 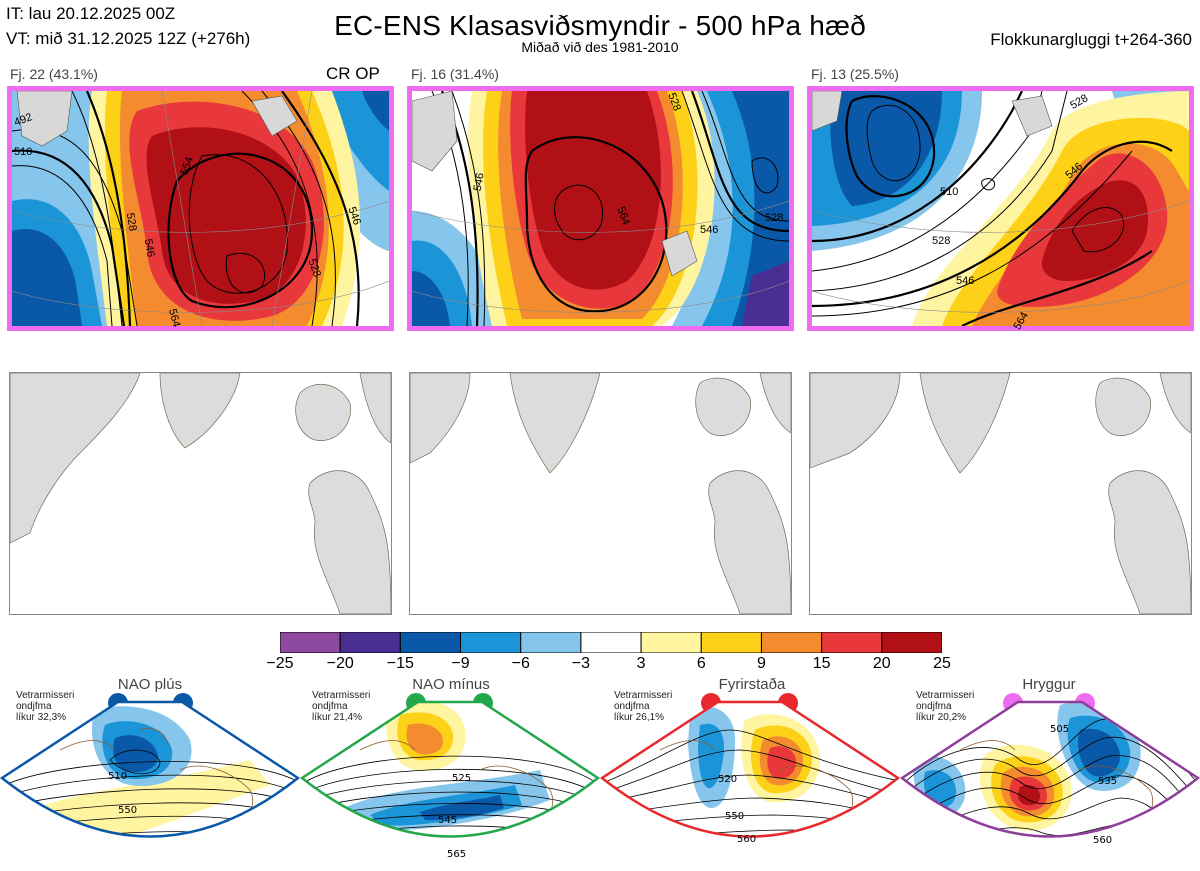 What do you see at coordinates (127, 810) in the screenshot?
I see `regime-1-label-550: 550` at bounding box center [127, 810].